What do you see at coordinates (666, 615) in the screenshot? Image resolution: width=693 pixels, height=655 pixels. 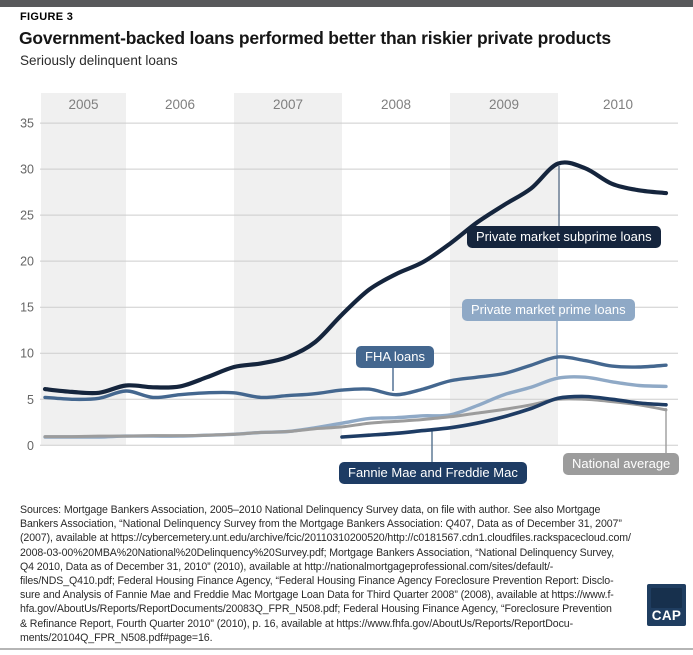 I see `cap-logo-text: CAP` at bounding box center [666, 615].